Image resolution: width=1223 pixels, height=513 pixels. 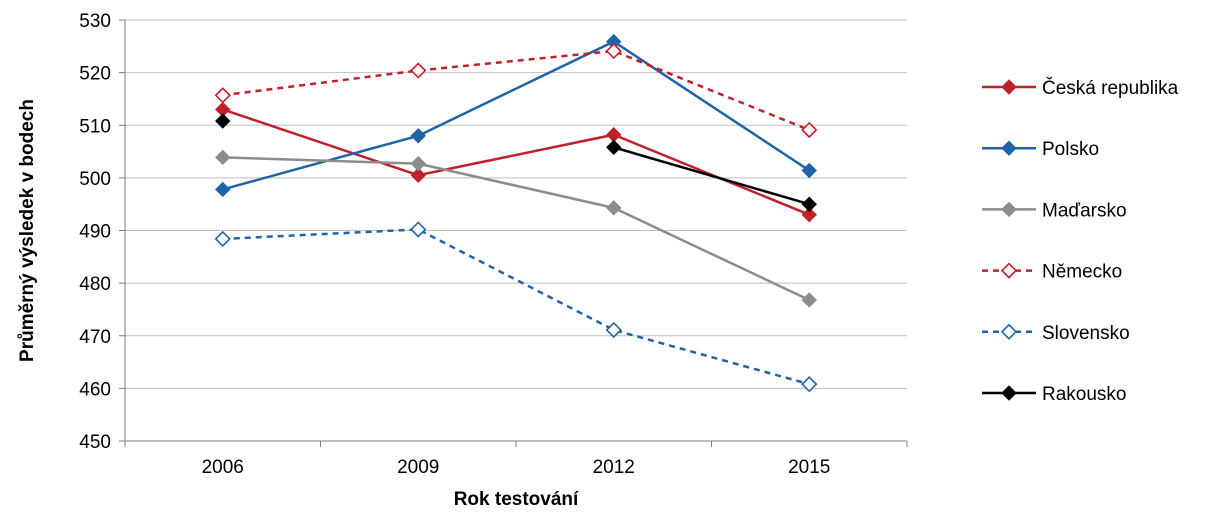 What do you see at coordinates (95, 232) in the screenshot?
I see `y-tick-label: 490` at bounding box center [95, 232].